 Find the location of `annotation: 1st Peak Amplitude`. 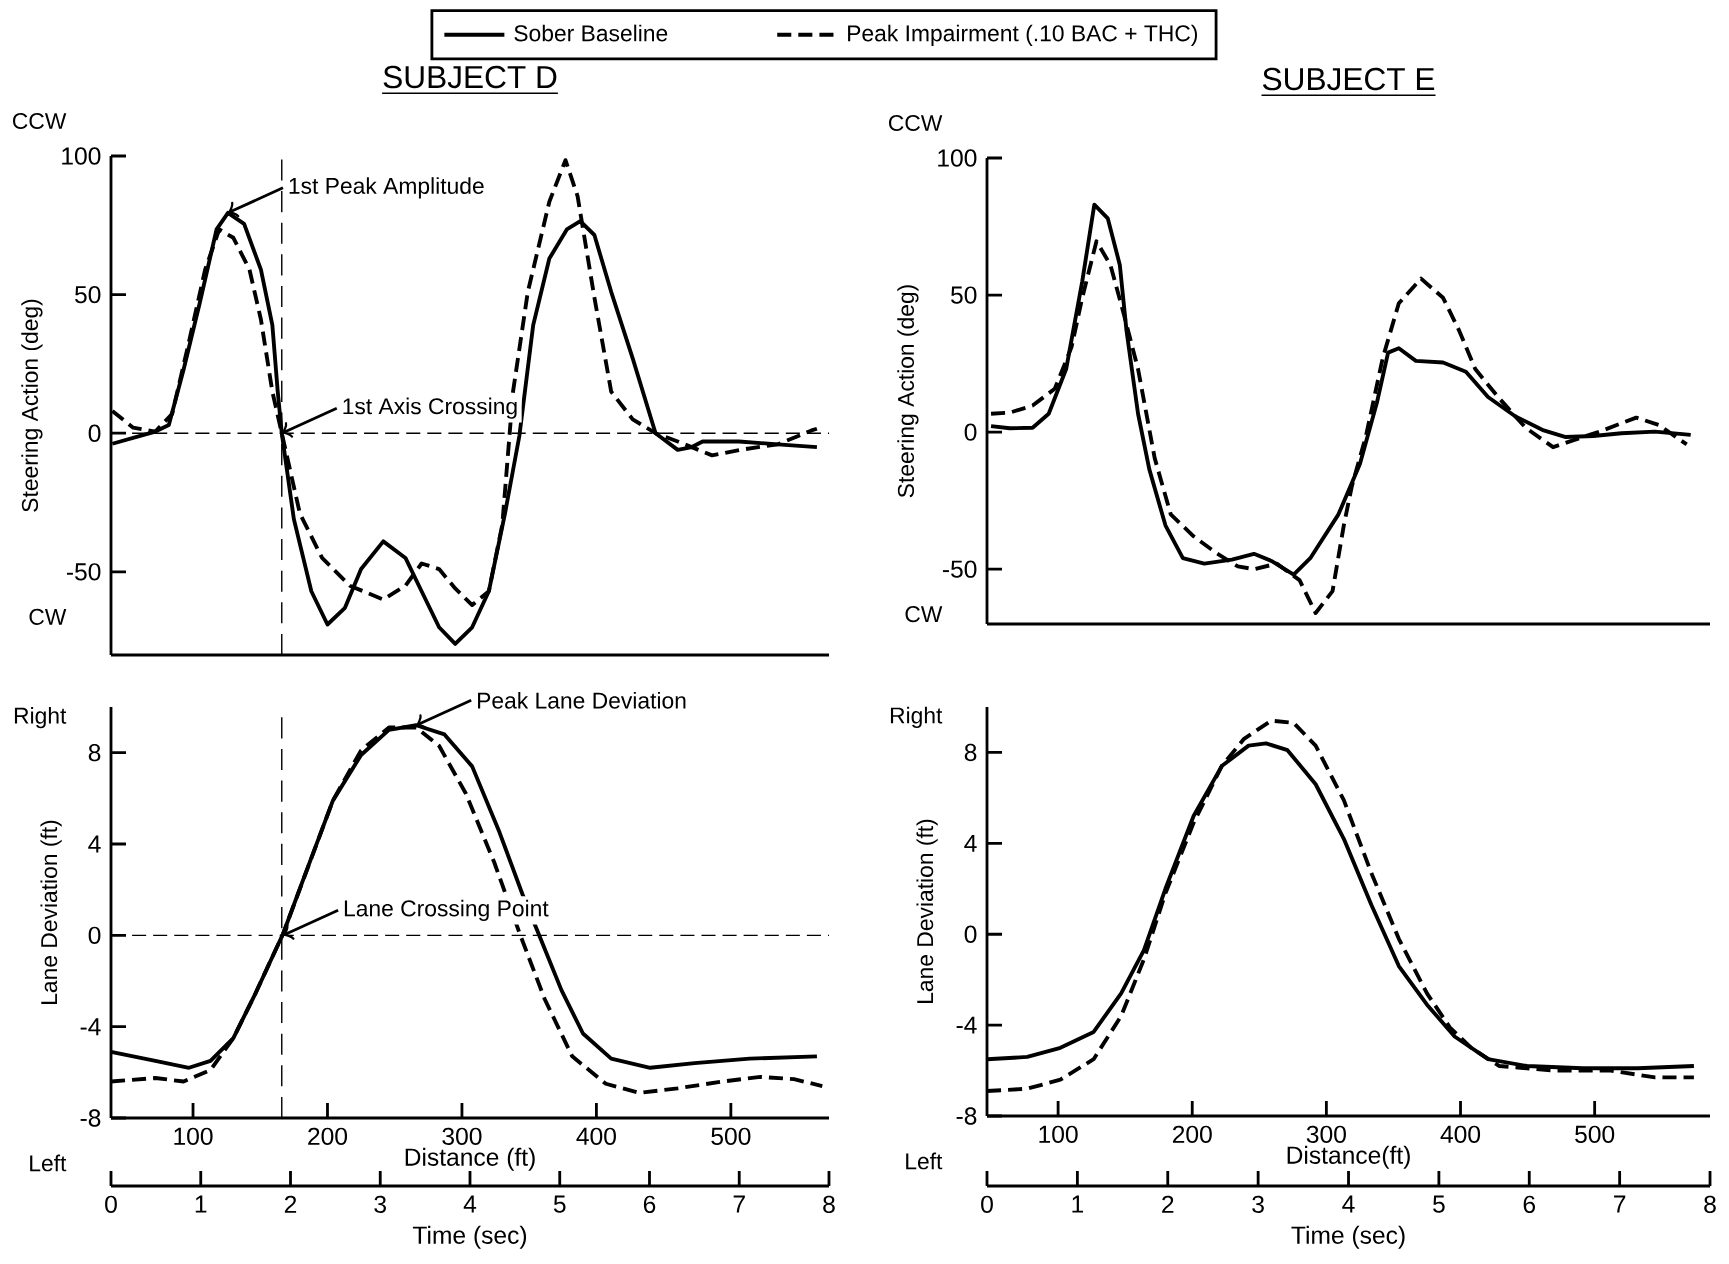

annotation: 1st Peak Amplitude is located at coordinates (386, 188).